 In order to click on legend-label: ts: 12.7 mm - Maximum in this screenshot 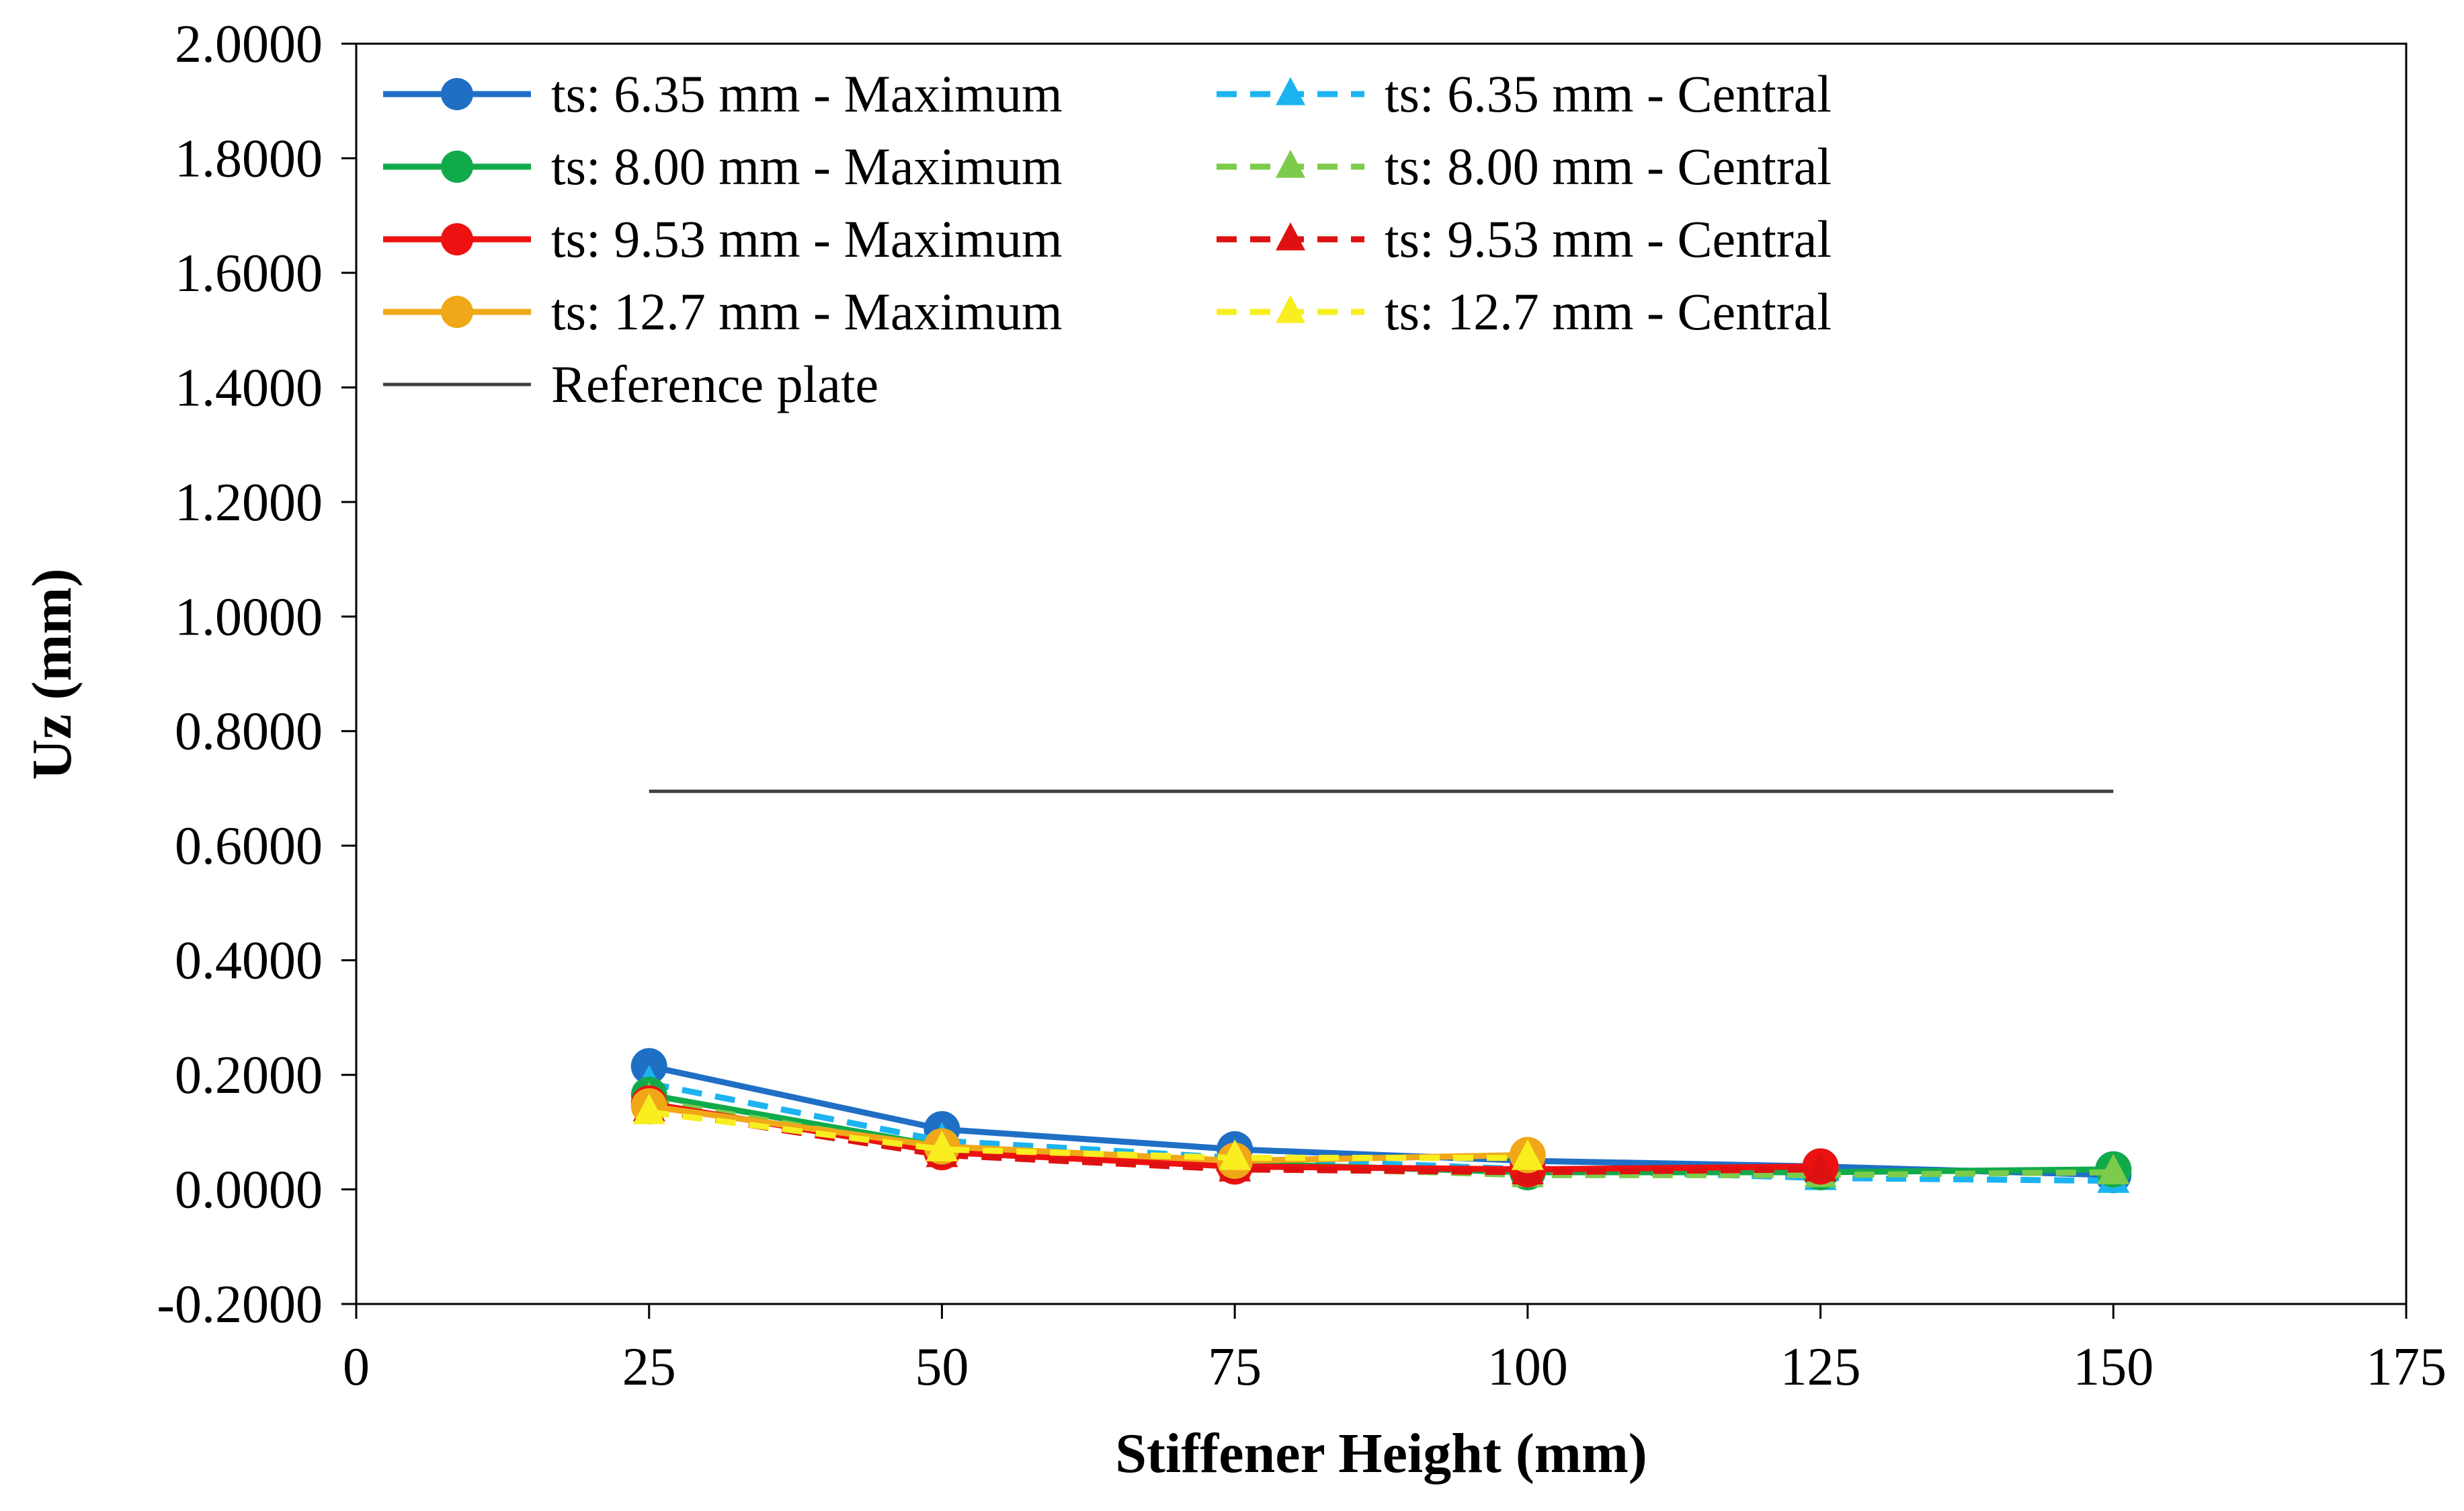, I will do `click(807, 311)`.